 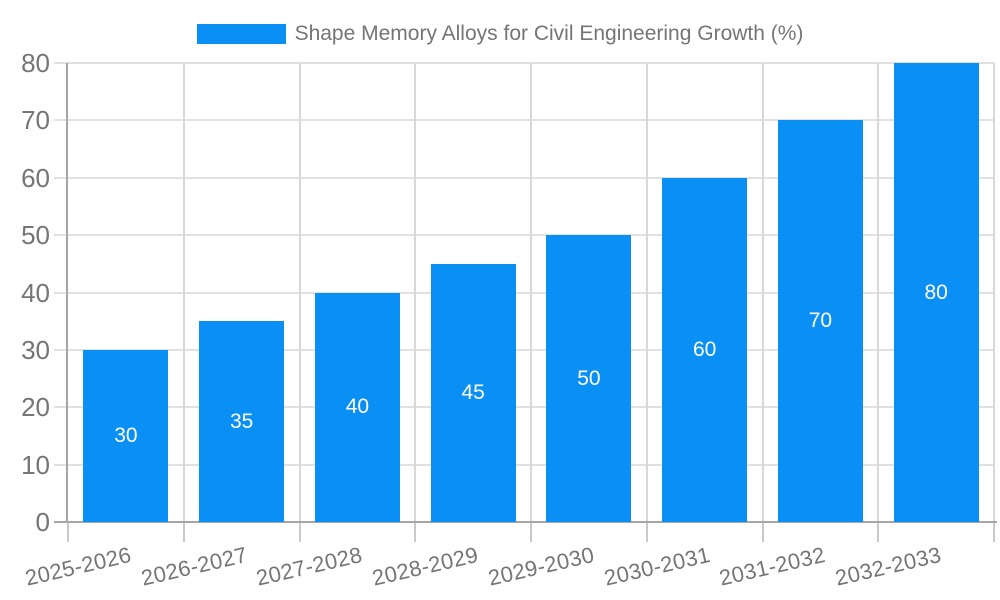 I want to click on bar-value-label: 30, so click(x=126, y=435).